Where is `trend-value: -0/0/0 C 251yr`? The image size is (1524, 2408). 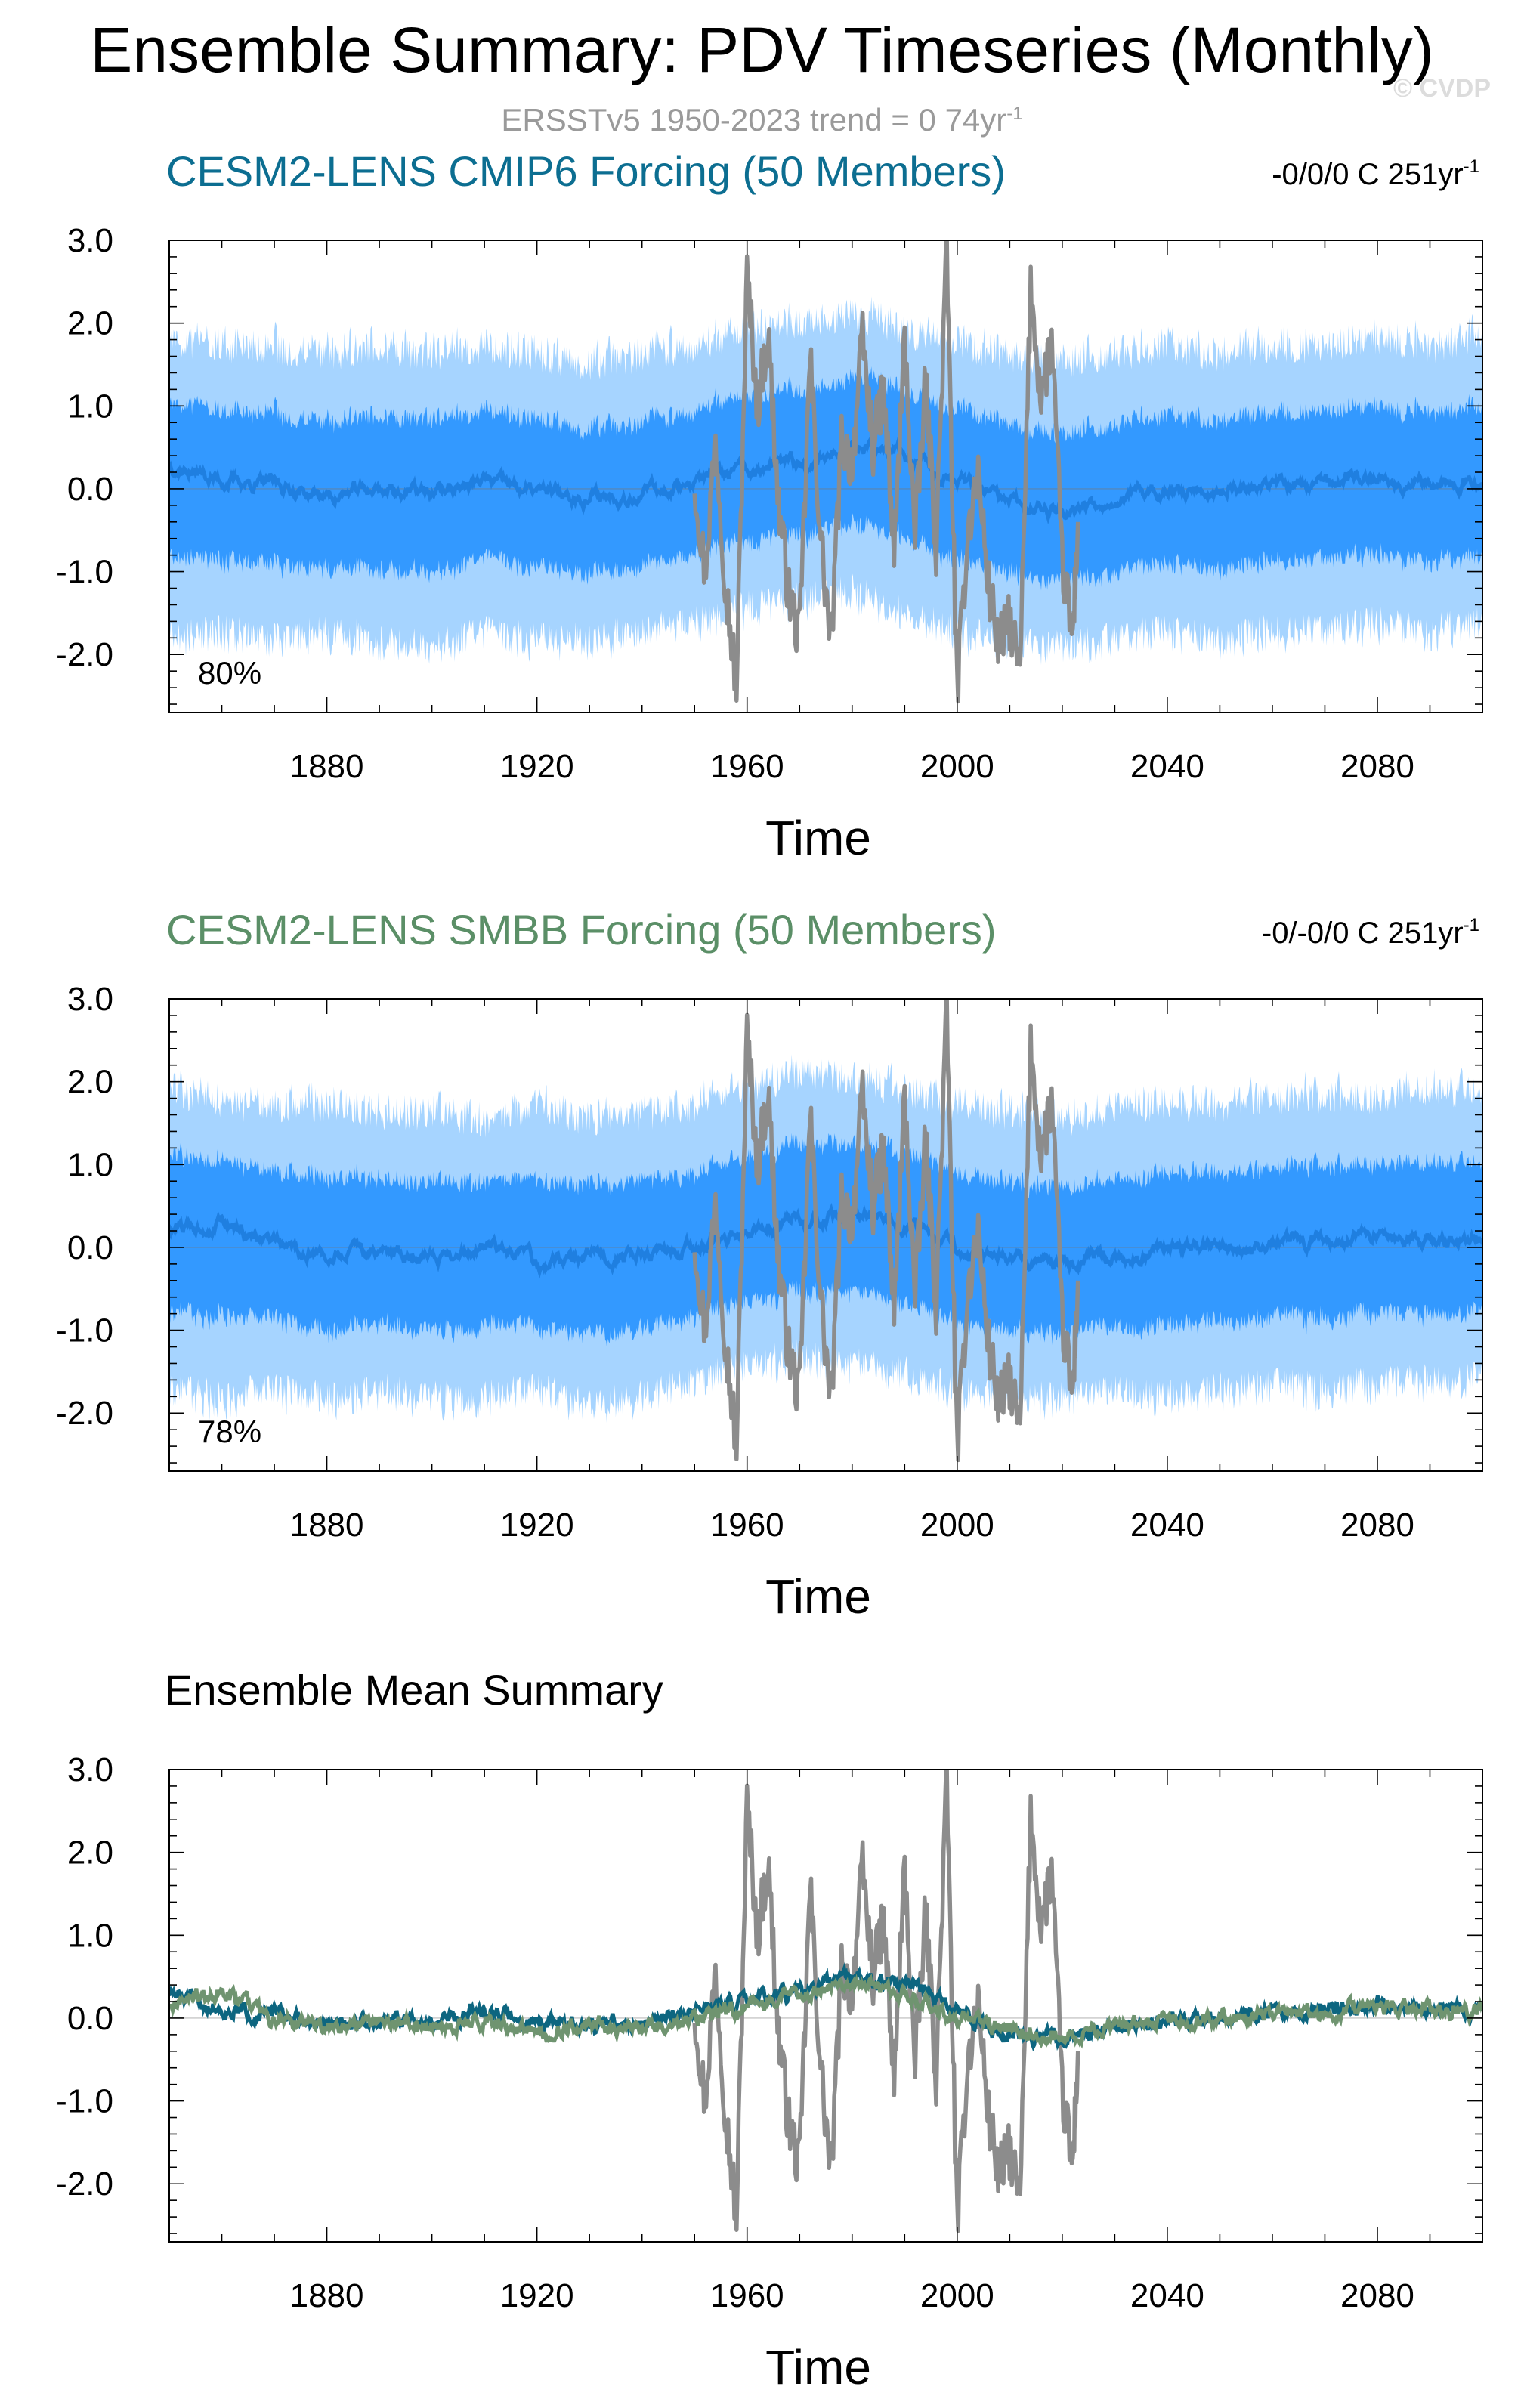 trend-value: -0/0/0 C 251yr is located at coordinates (1367, 174).